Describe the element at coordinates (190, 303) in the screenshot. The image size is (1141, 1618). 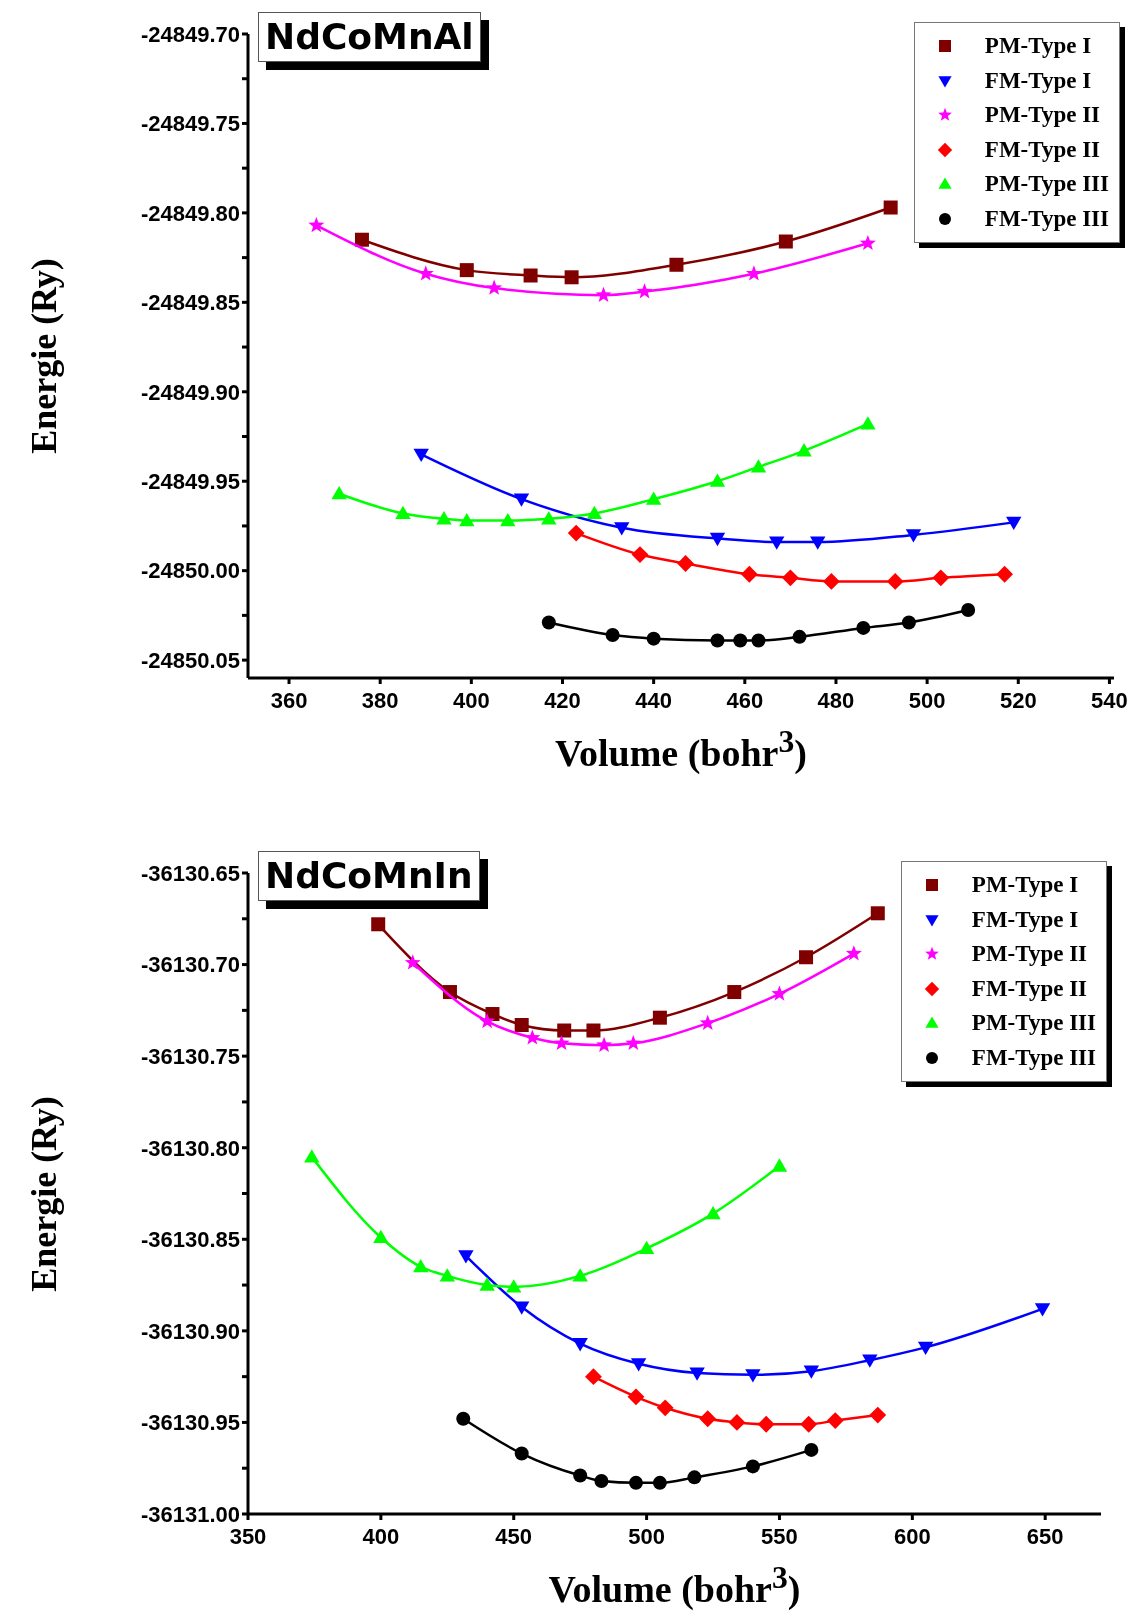
I see `y-tick-label: -24849.85` at that location.